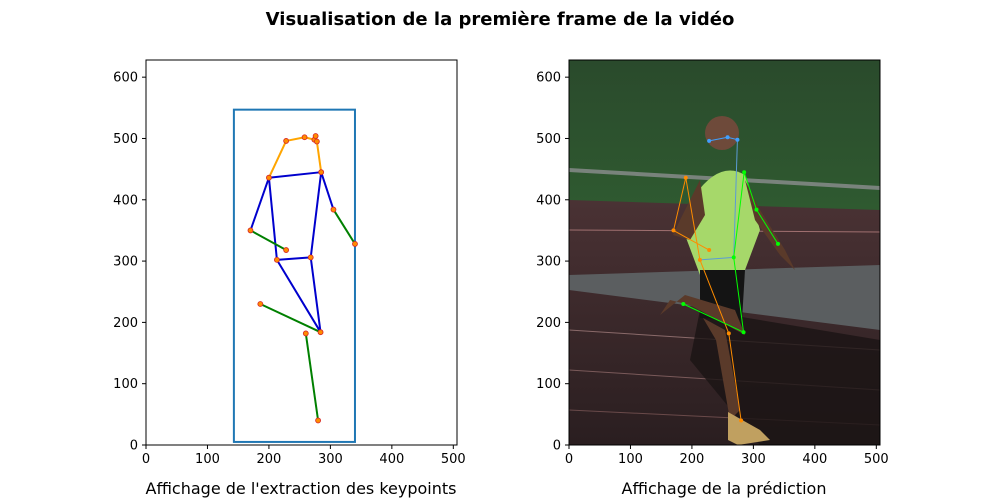 The height and width of the screenshot is (500, 1000). Describe the element at coordinates (724, 488) in the screenshot. I see `right-x-axis-label: Affichage de la prédiction` at that location.